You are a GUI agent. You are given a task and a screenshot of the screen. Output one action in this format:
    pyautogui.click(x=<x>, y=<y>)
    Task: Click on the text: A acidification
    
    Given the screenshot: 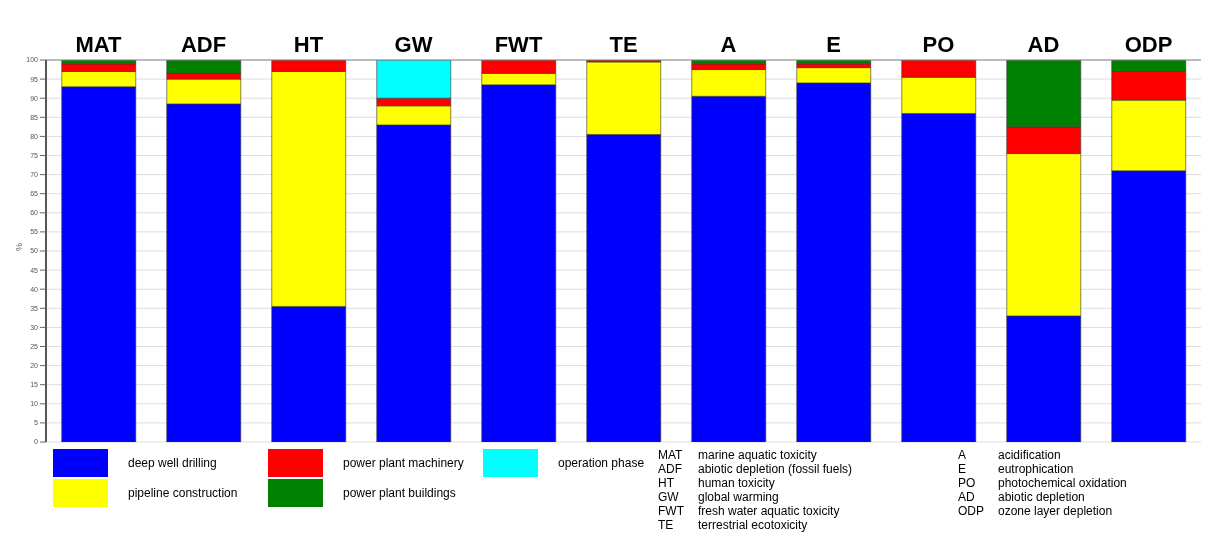 What is the action you would take?
    pyautogui.click(x=1009, y=455)
    